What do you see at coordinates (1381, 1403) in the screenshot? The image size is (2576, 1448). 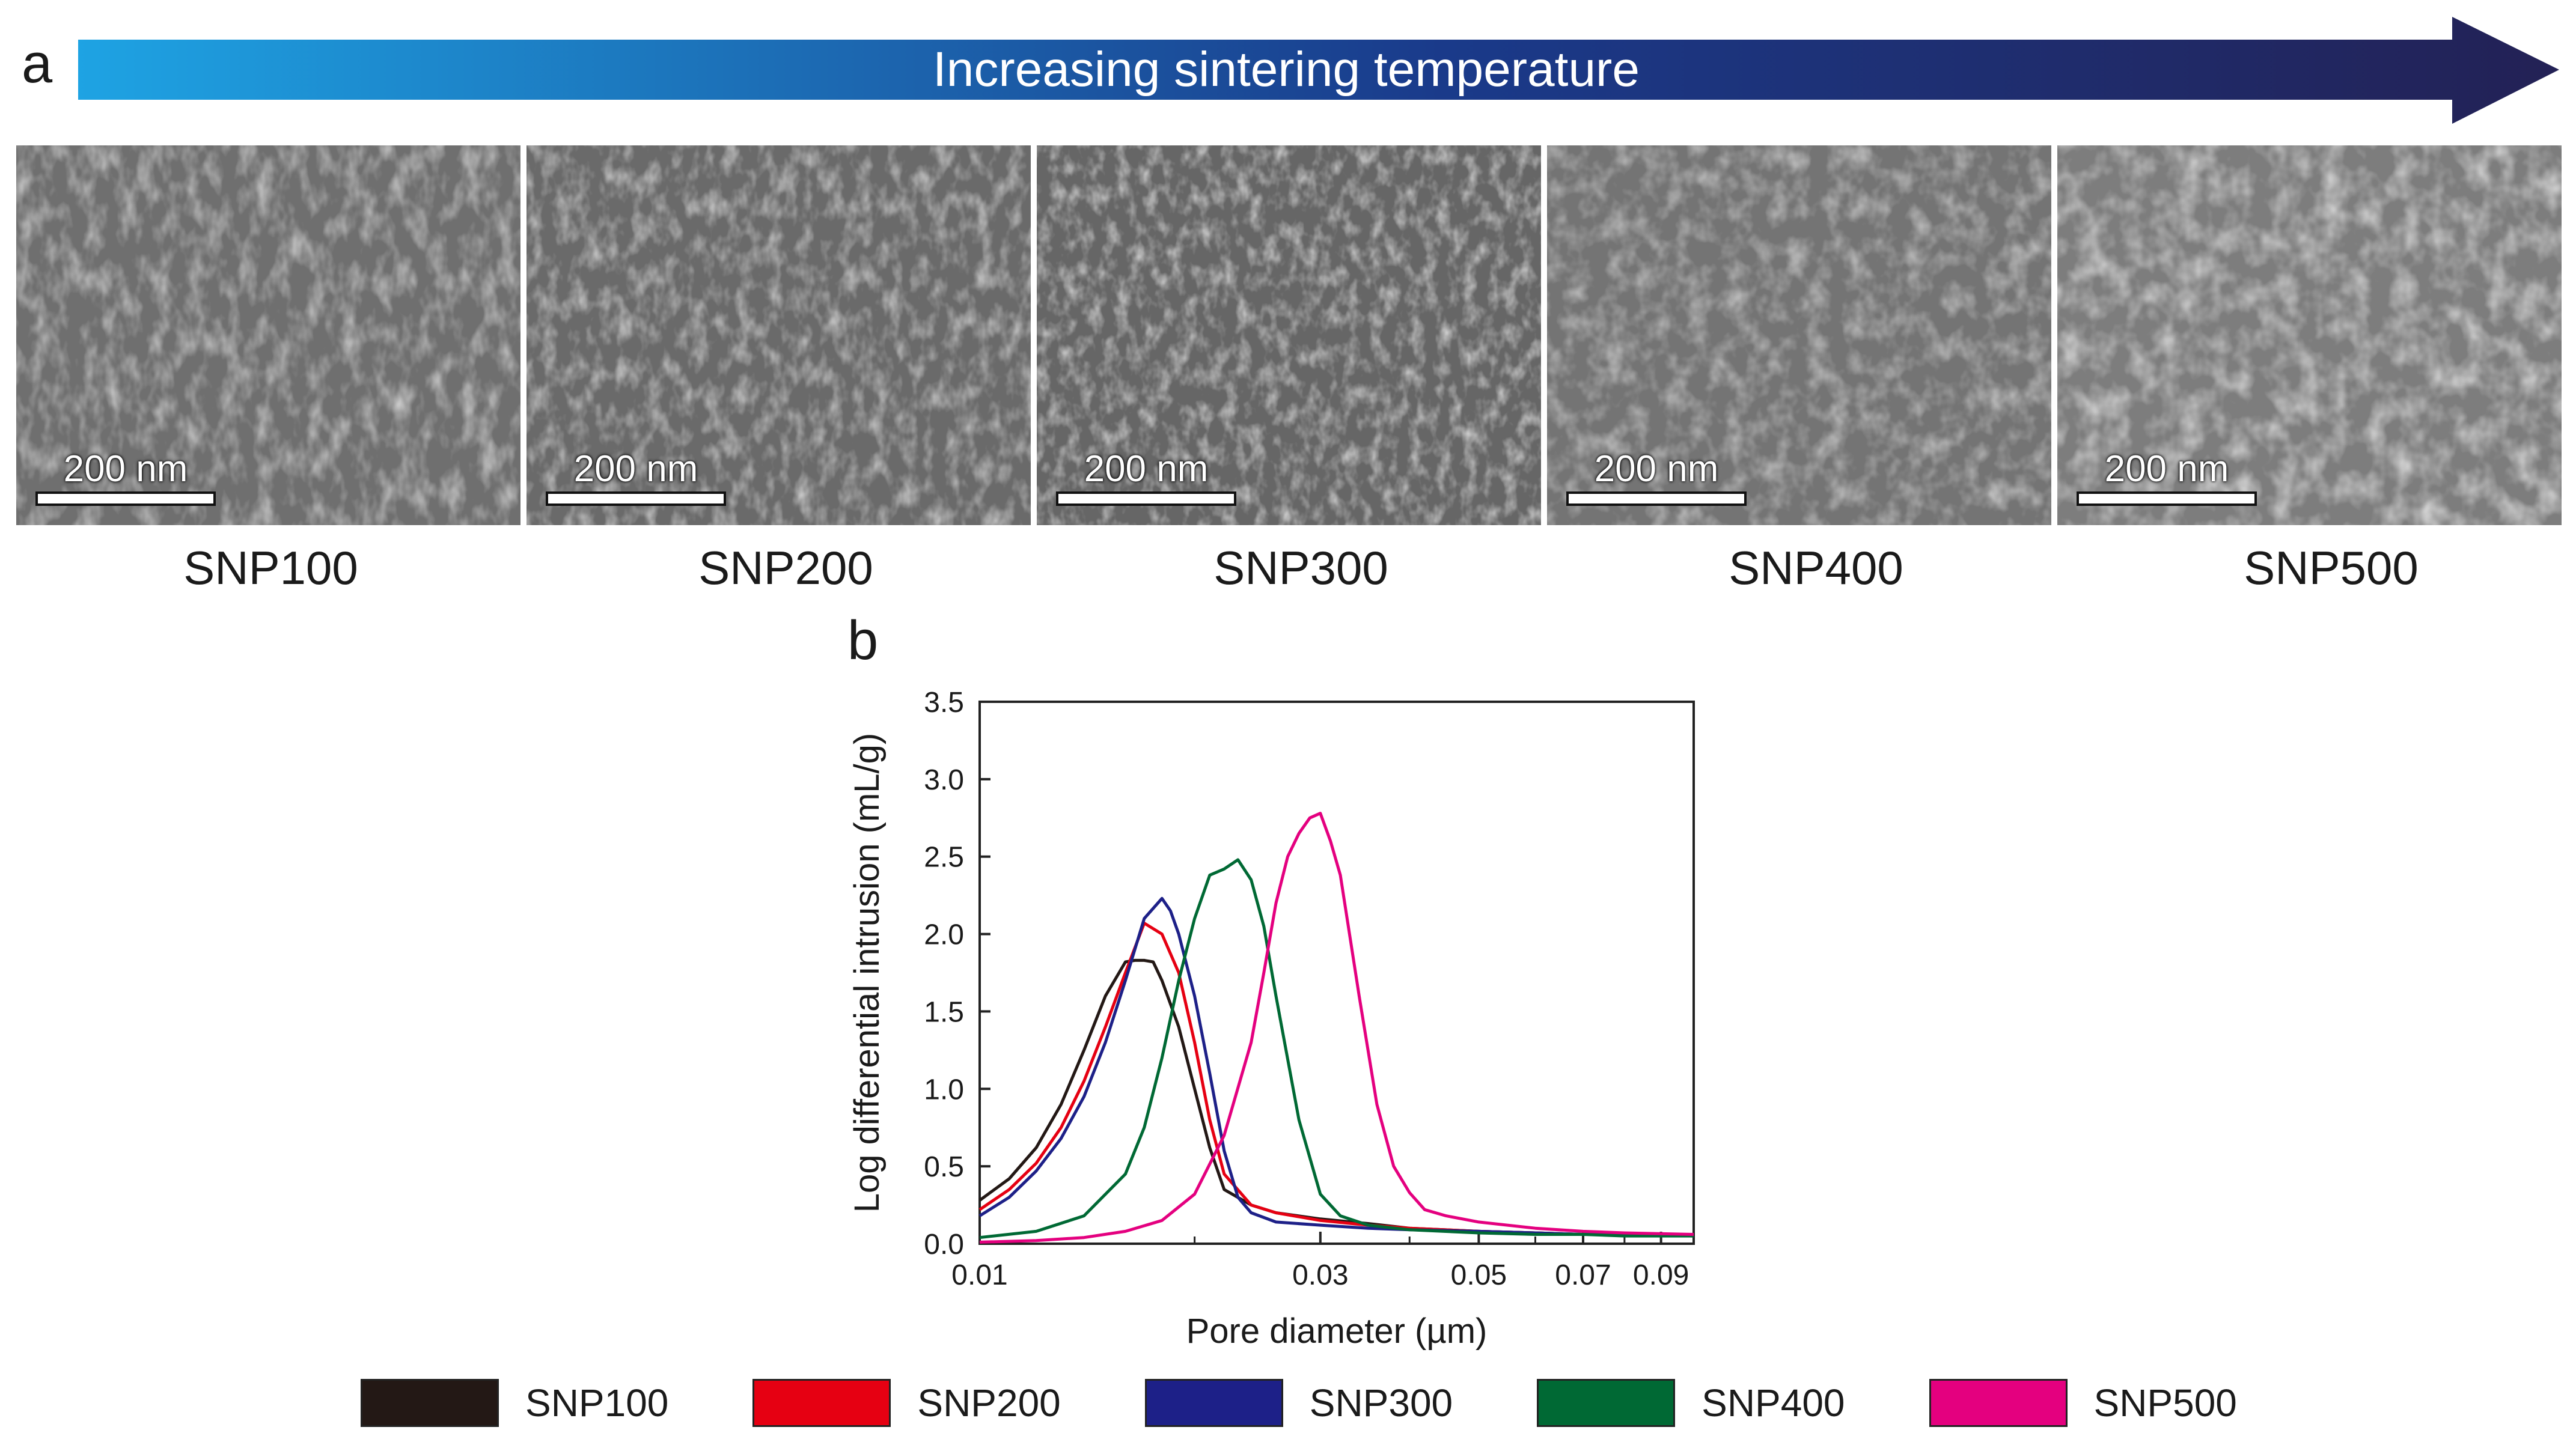 I see `legend-label: SNP300` at bounding box center [1381, 1403].